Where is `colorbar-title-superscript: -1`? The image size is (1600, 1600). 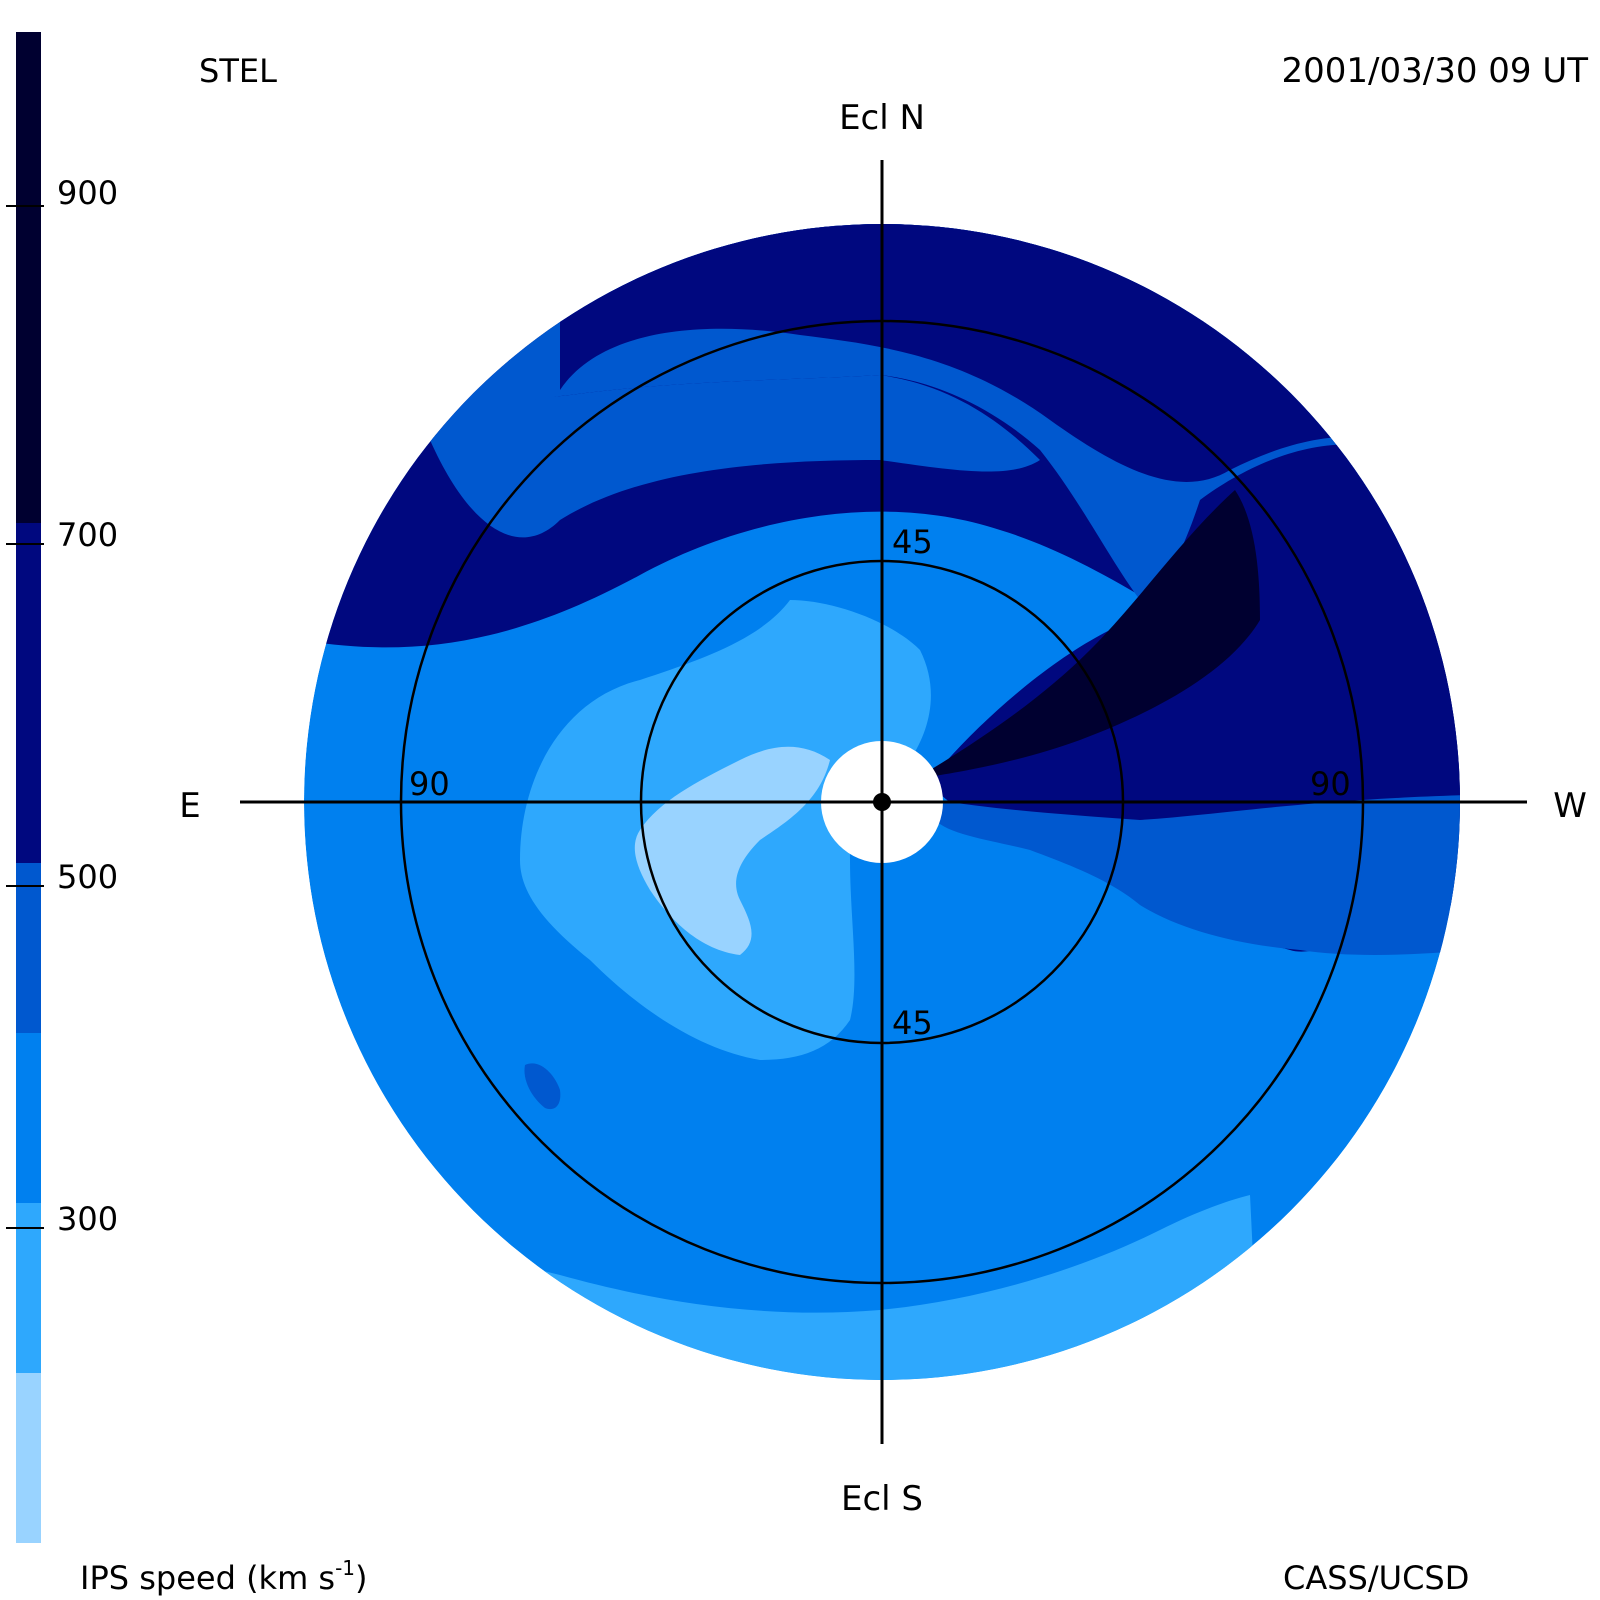
colorbar-title-superscript: -1 is located at coordinates (345, 1568).